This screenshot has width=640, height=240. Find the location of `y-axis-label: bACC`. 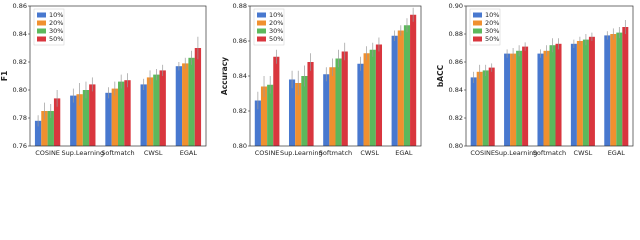

y-axis-label: bACC is located at coordinates (440, 75).